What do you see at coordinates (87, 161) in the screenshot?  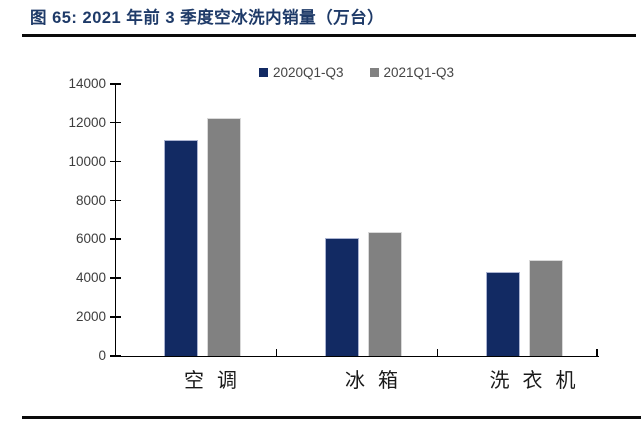 I see `y-axis-tick-label: 10000` at bounding box center [87, 161].